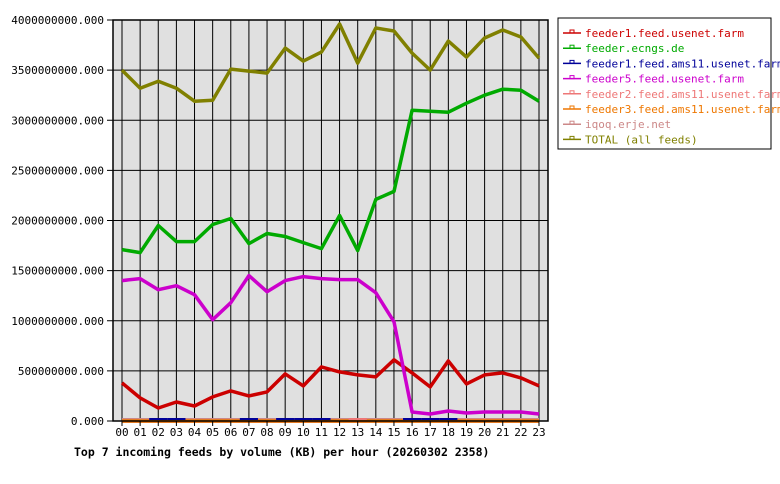 The height and width of the screenshot is (484, 780). What do you see at coordinates (140, 432) in the screenshot?
I see `x-tick-label: 01` at bounding box center [140, 432].